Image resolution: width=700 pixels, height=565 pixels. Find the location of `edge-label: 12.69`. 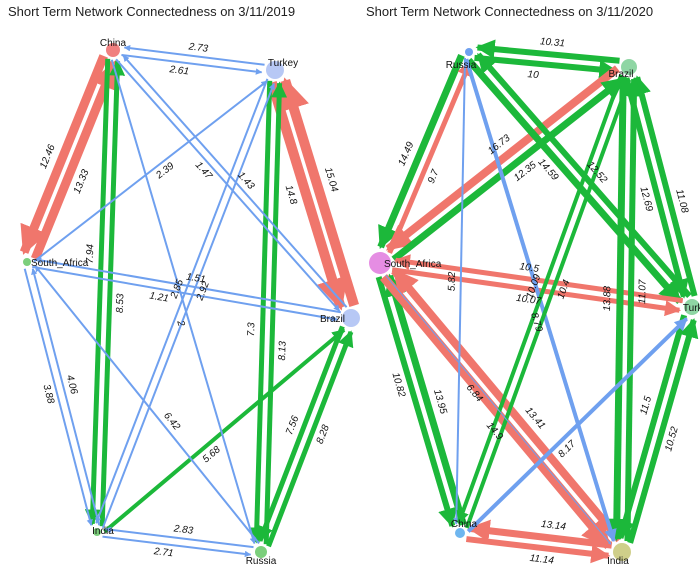

edge-label: 12.69 is located at coordinates (646, 199).